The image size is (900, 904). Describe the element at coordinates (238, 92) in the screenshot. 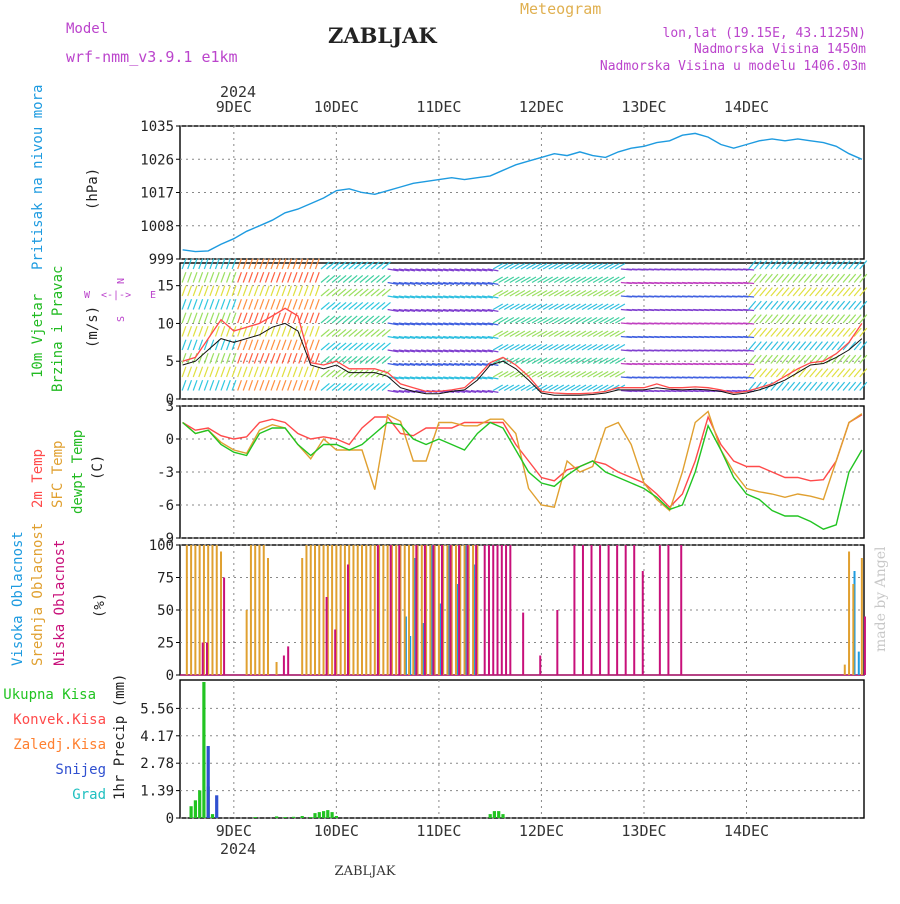

I see `year-top: 2024` at that location.